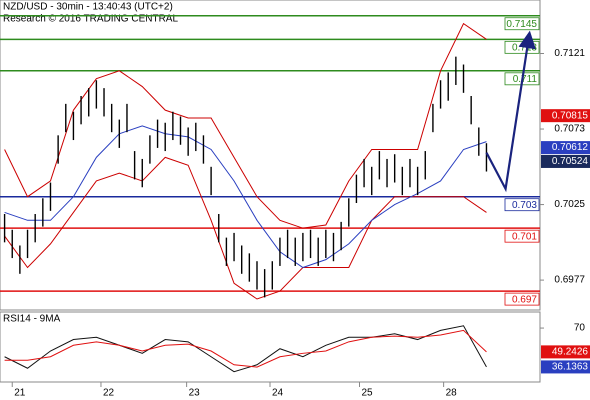 This screenshot has height=400, width=590. Describe the element at coordinates (570, 115) in the screenshot. I see `price-tag: 0.70815` at that location.